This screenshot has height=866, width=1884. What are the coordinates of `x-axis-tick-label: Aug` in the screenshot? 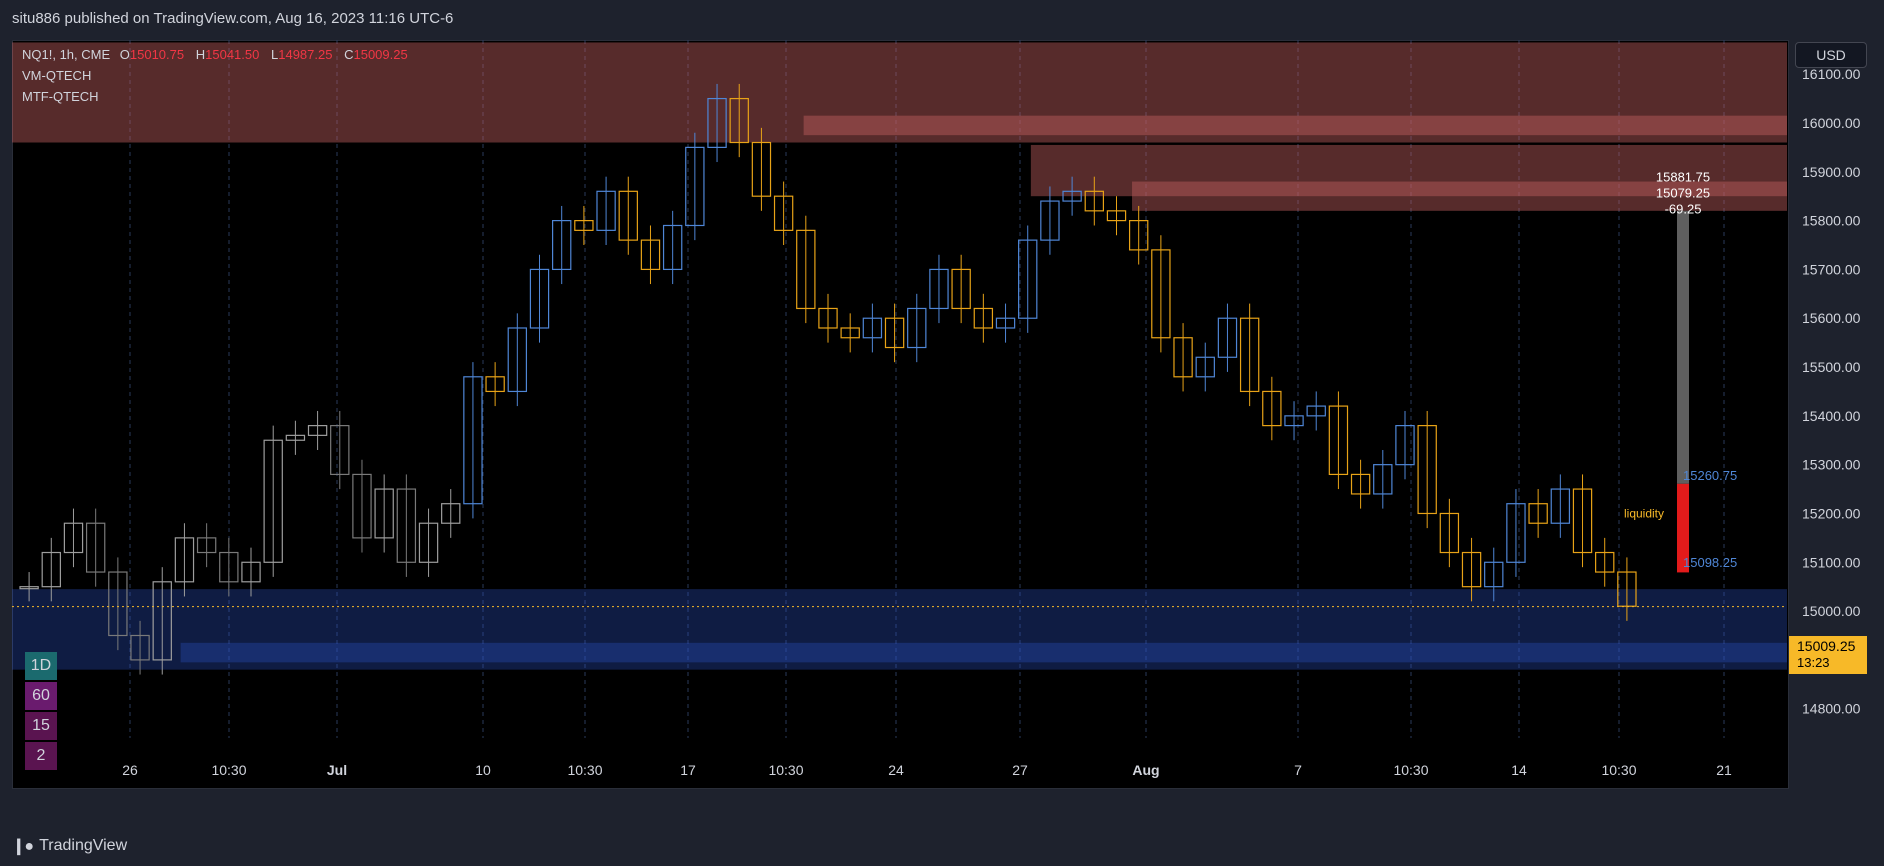 It's located at (1145, 770).